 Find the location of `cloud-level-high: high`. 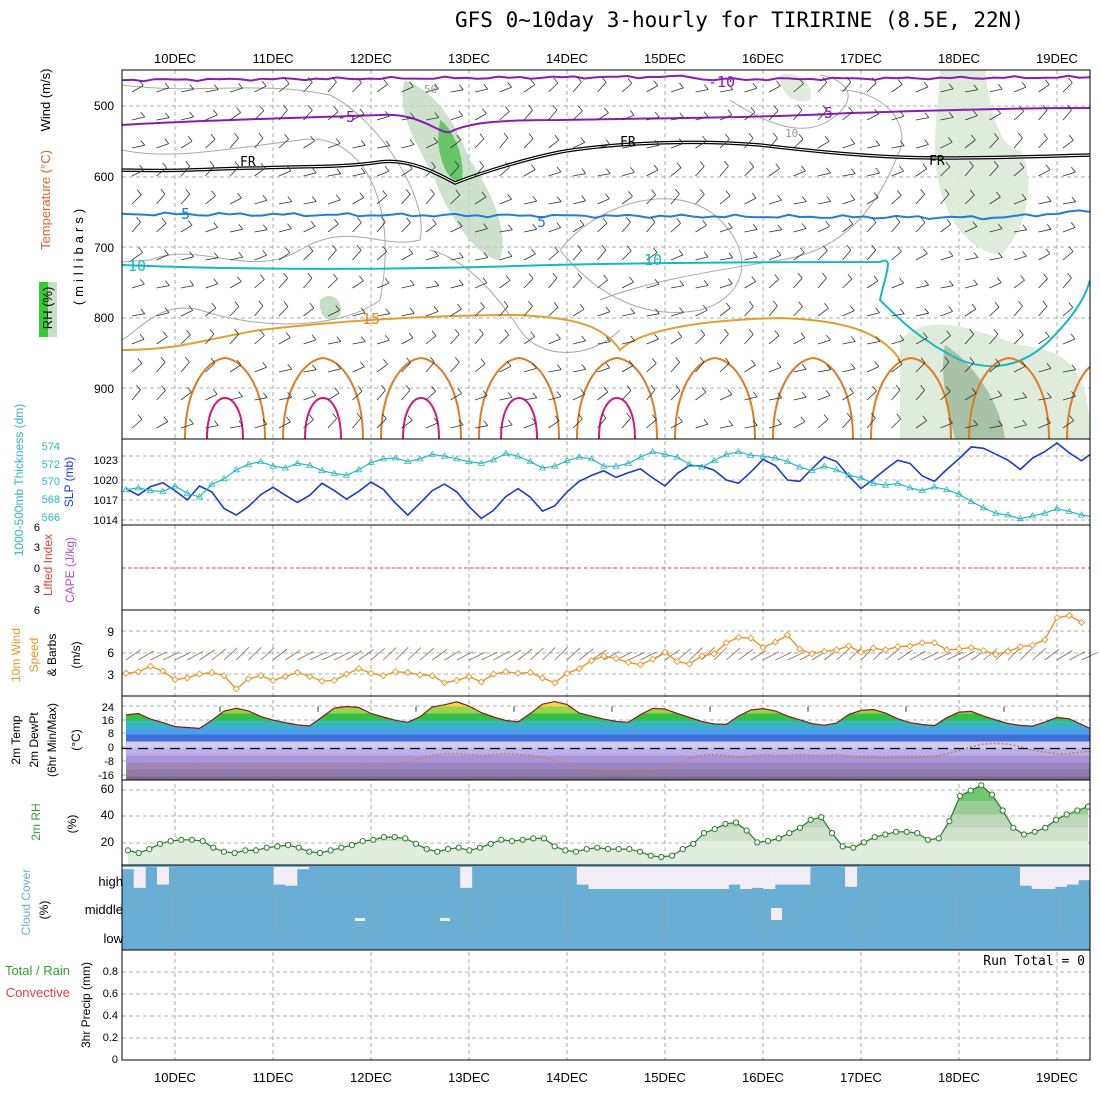

cloud-level-high: high is located at coordinates (110, 881).